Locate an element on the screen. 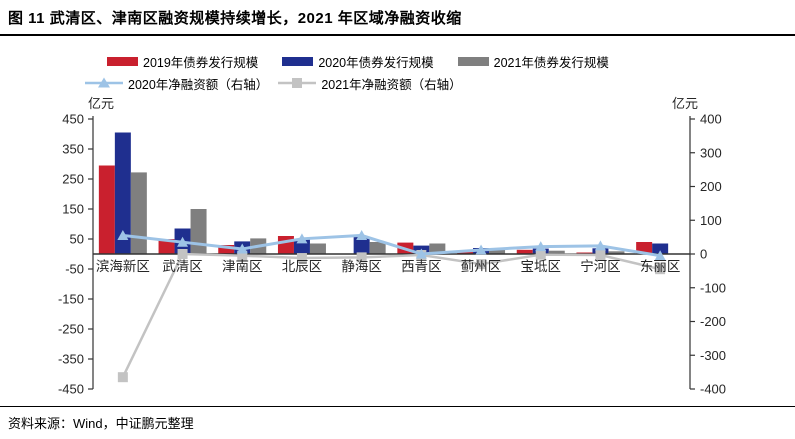 The width and height of the screenshot is (795, 439). x-axis-category: 静海区 is located at coordinates (361, 266).